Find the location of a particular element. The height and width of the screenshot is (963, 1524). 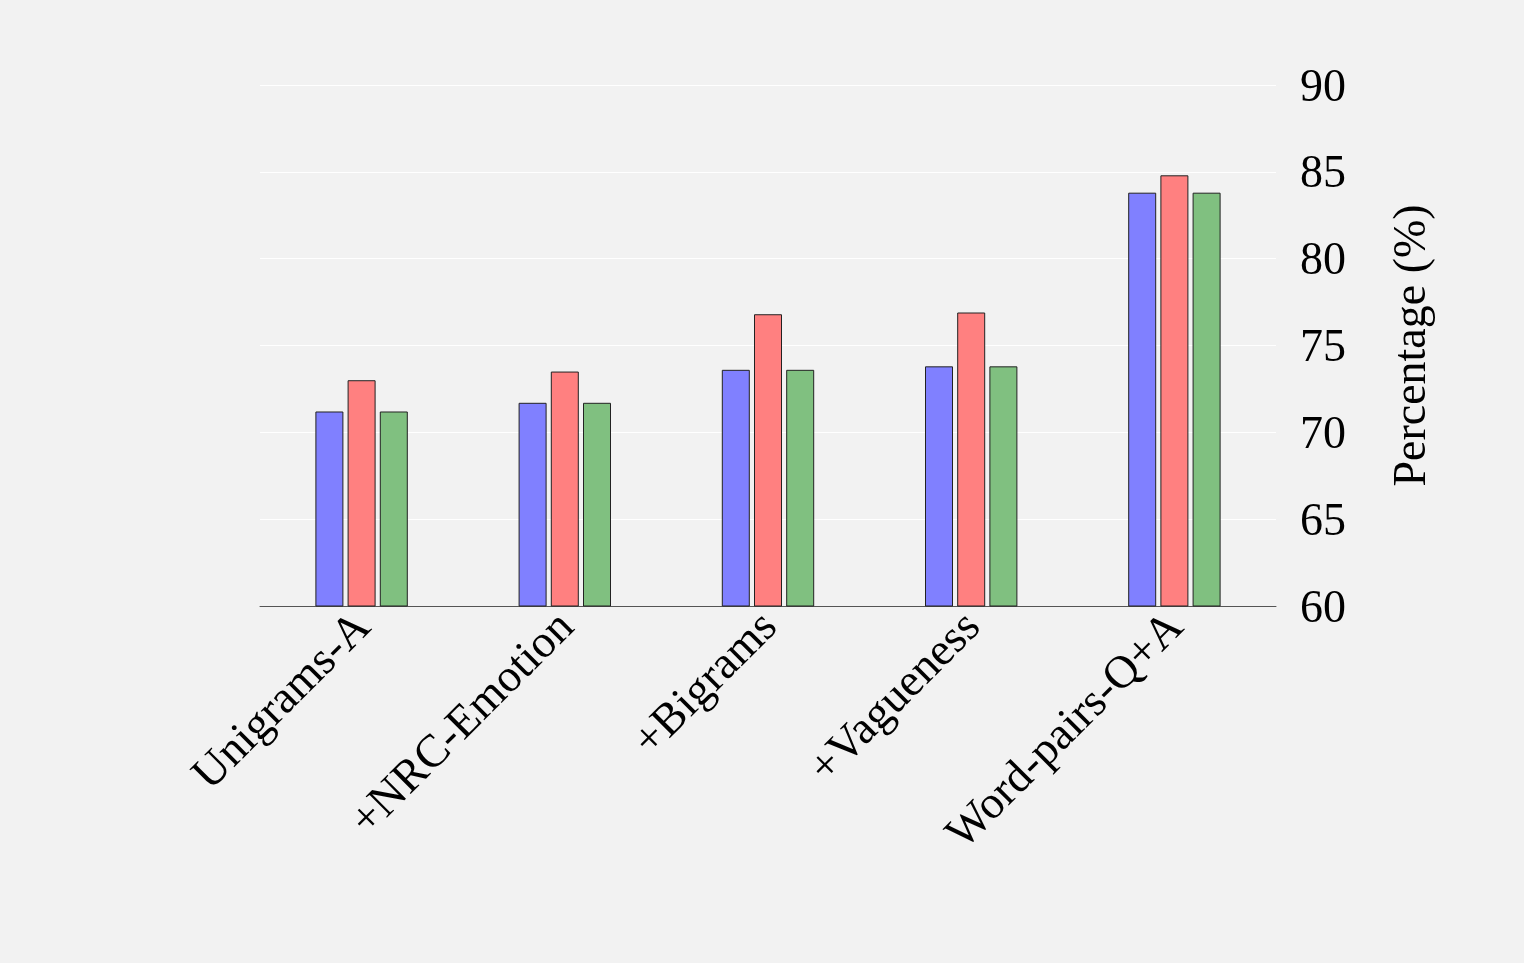

y-tick-label: 80 is located at coordinates (1323, 259).